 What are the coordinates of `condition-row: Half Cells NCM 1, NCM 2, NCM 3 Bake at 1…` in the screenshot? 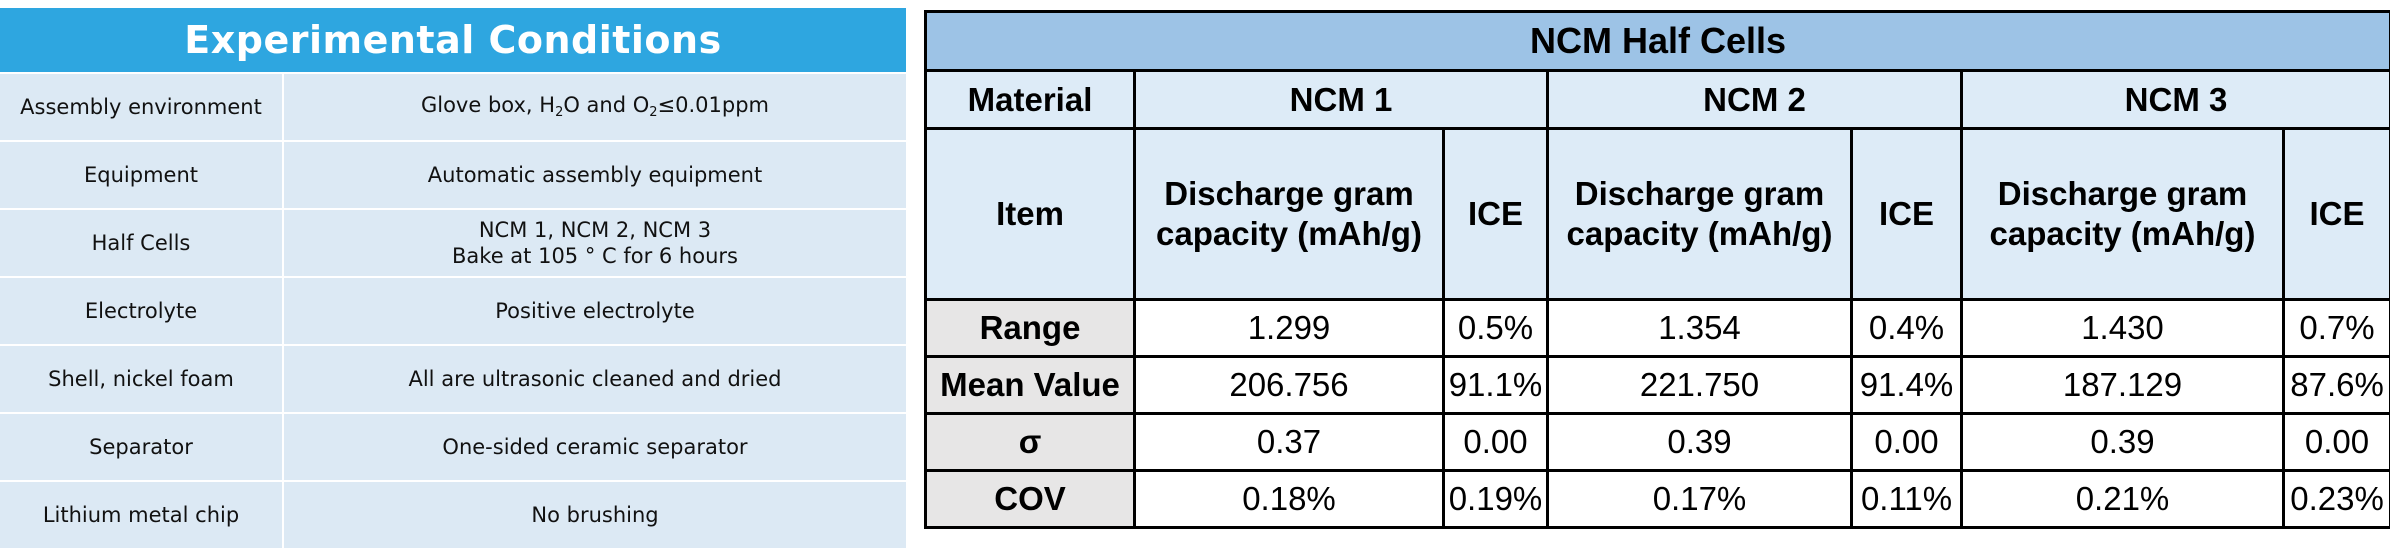 It's located at (453, 243).